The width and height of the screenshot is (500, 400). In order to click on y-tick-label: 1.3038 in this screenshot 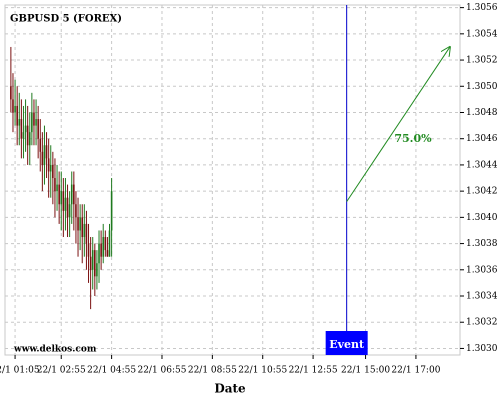, I will do `click(482, 244)`.